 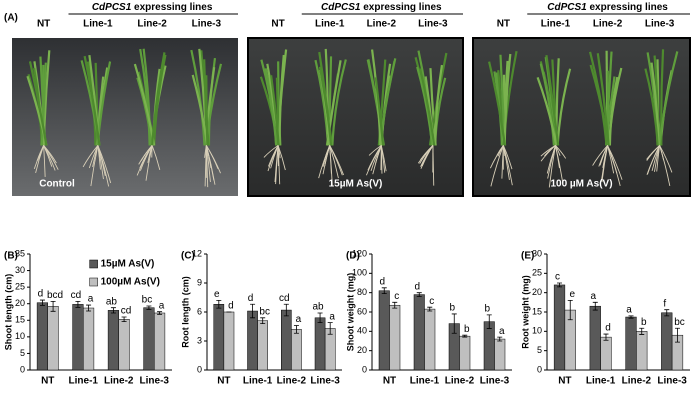 What do you see at coordinates (57, 184) in the screenshot?
I see `photo-caption: Control` at bounding box center [57, 184].